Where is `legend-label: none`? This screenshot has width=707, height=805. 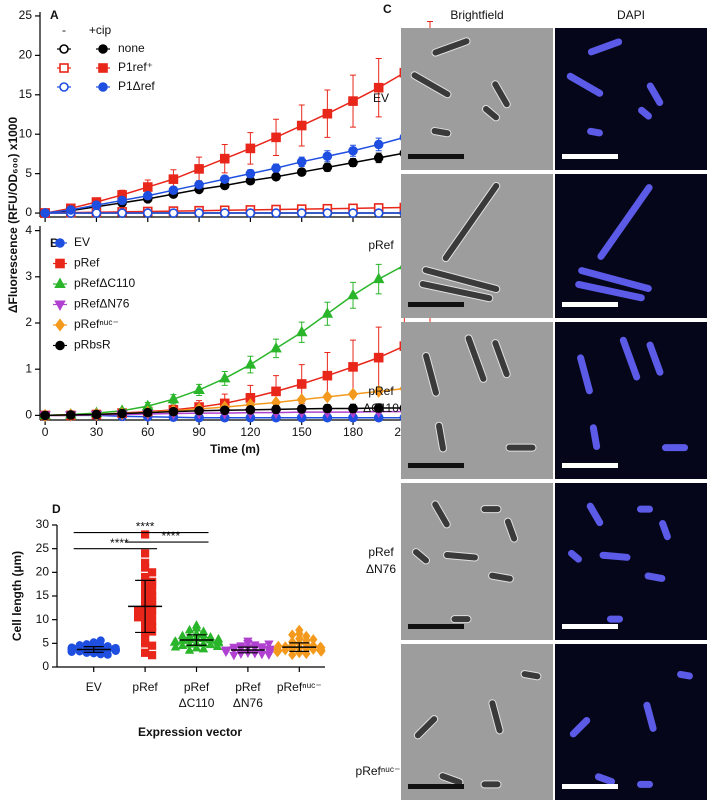 legend-label: none is located at coordinates (131, 48).